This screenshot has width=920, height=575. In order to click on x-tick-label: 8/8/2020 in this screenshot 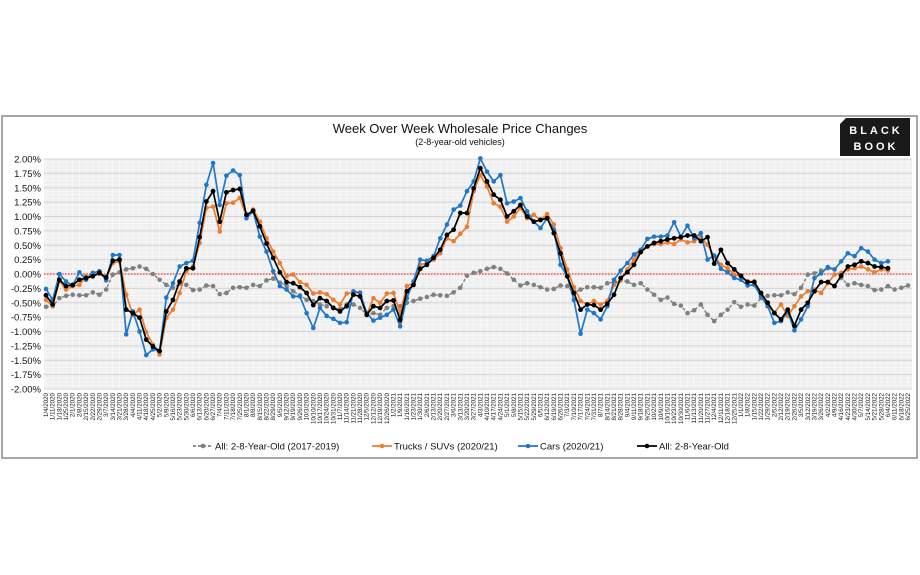, I will do `click(253, 404)`.